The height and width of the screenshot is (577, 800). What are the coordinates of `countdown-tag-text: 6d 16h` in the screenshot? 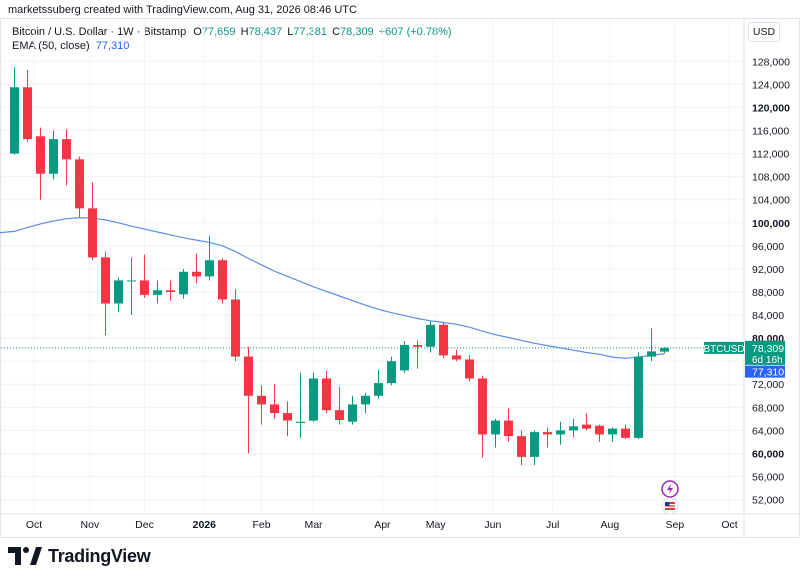 It's located at (767, 360).